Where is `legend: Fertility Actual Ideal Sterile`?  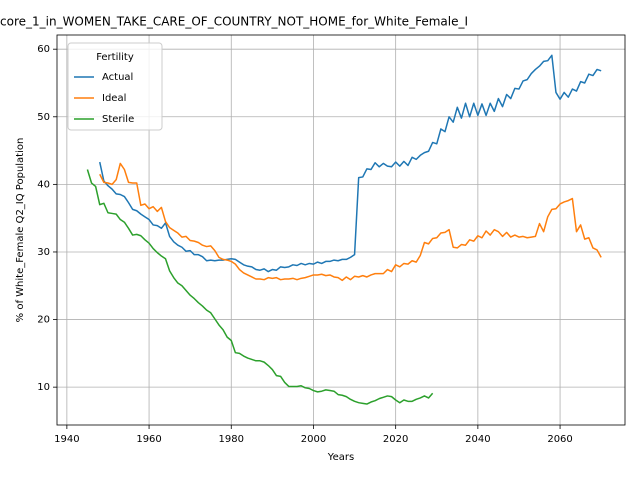
legend: Fertility Actual Ideal Sterile is located at coordinates (115, 86).